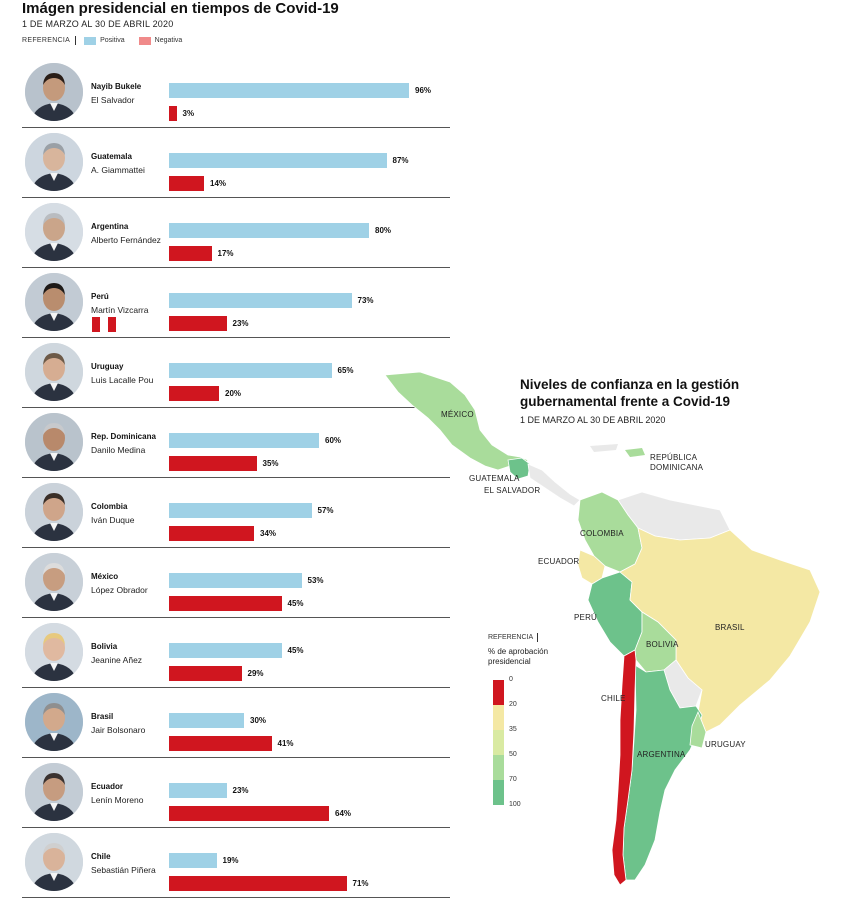 This screenshot has height=898, width=849. Describe the element at coordinates (118, 730) in the screenshot. I see `leader-label: Jair Bolsonaro` at that location.